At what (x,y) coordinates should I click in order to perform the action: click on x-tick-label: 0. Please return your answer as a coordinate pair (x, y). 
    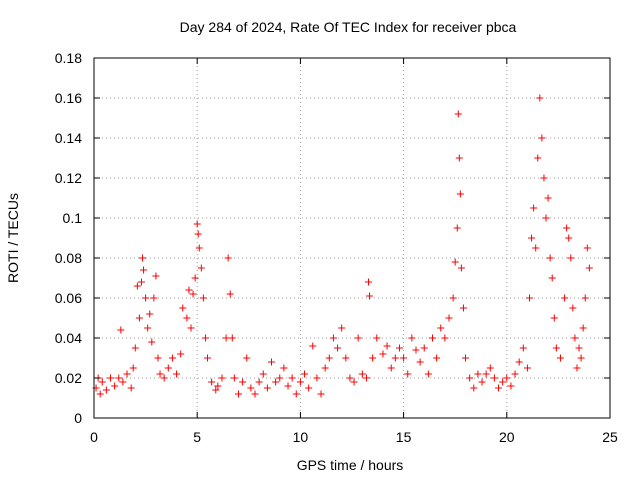
    Looking at the image, I should click on (94, 437).